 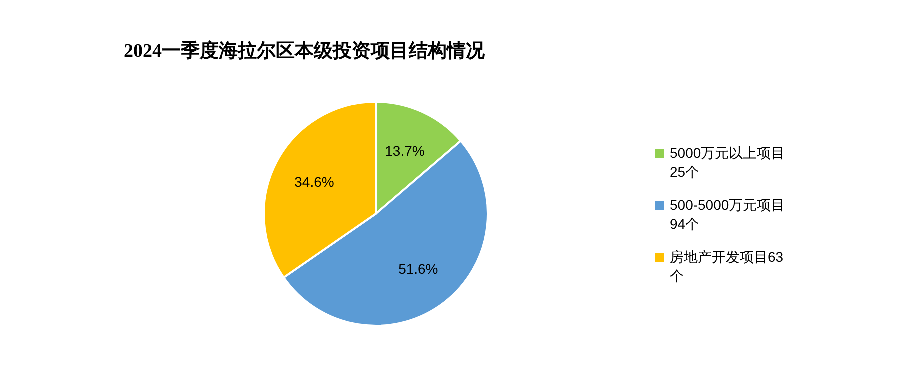 I want to click on data-label: 13.7%, so click(x=405, y=150).